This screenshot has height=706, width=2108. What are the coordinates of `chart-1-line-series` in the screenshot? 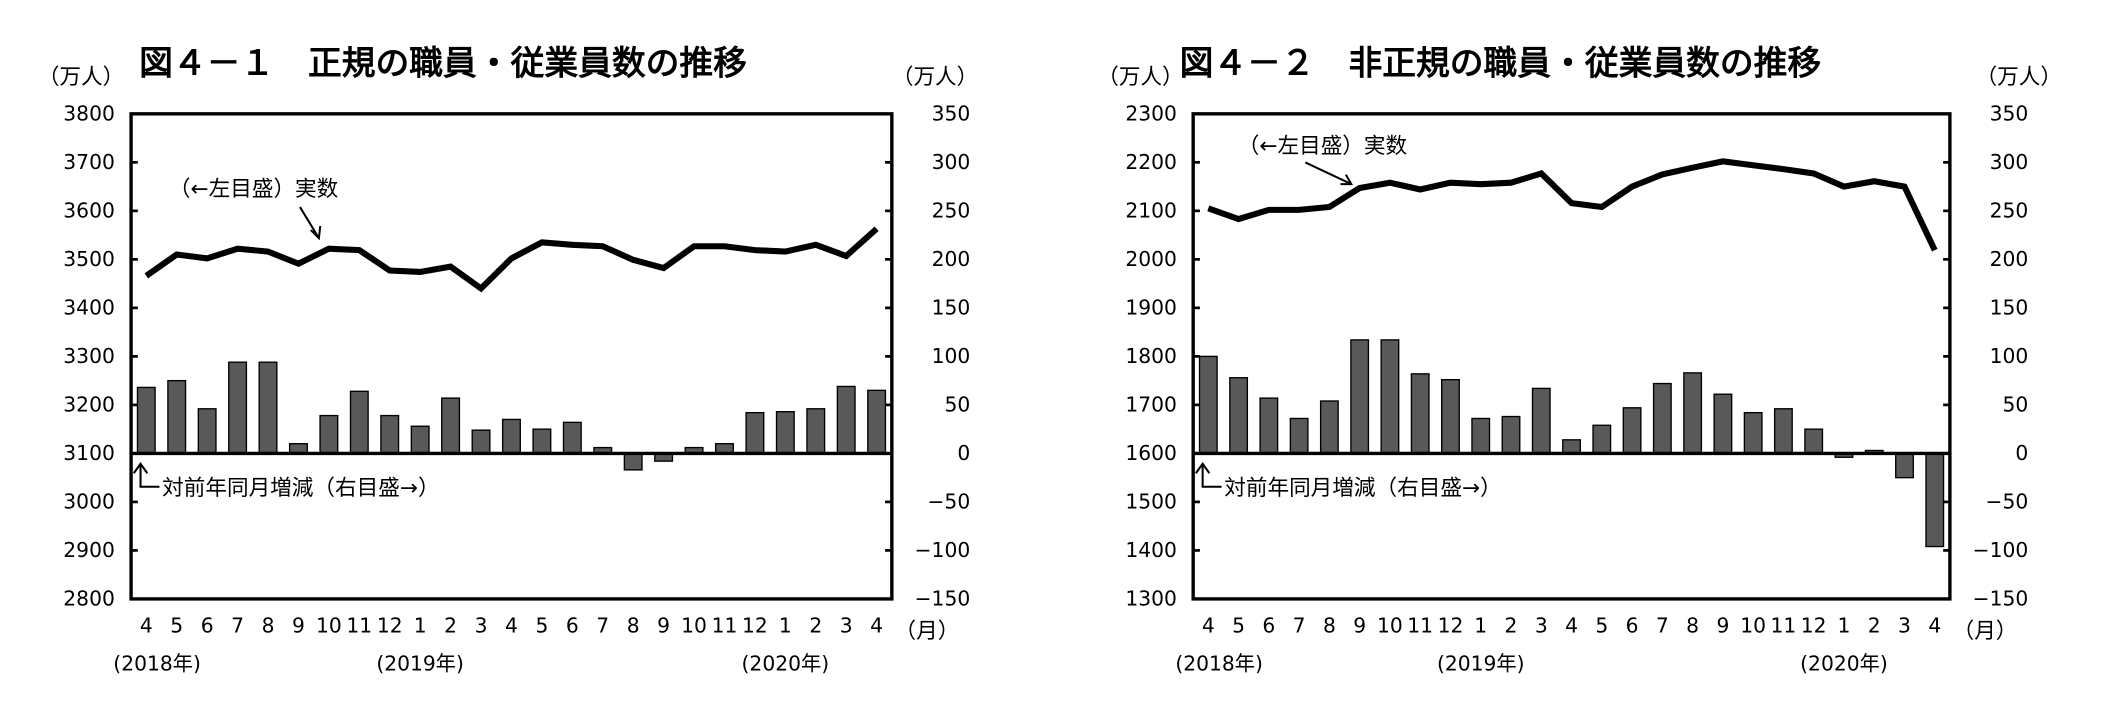 It's located at (511, 259).